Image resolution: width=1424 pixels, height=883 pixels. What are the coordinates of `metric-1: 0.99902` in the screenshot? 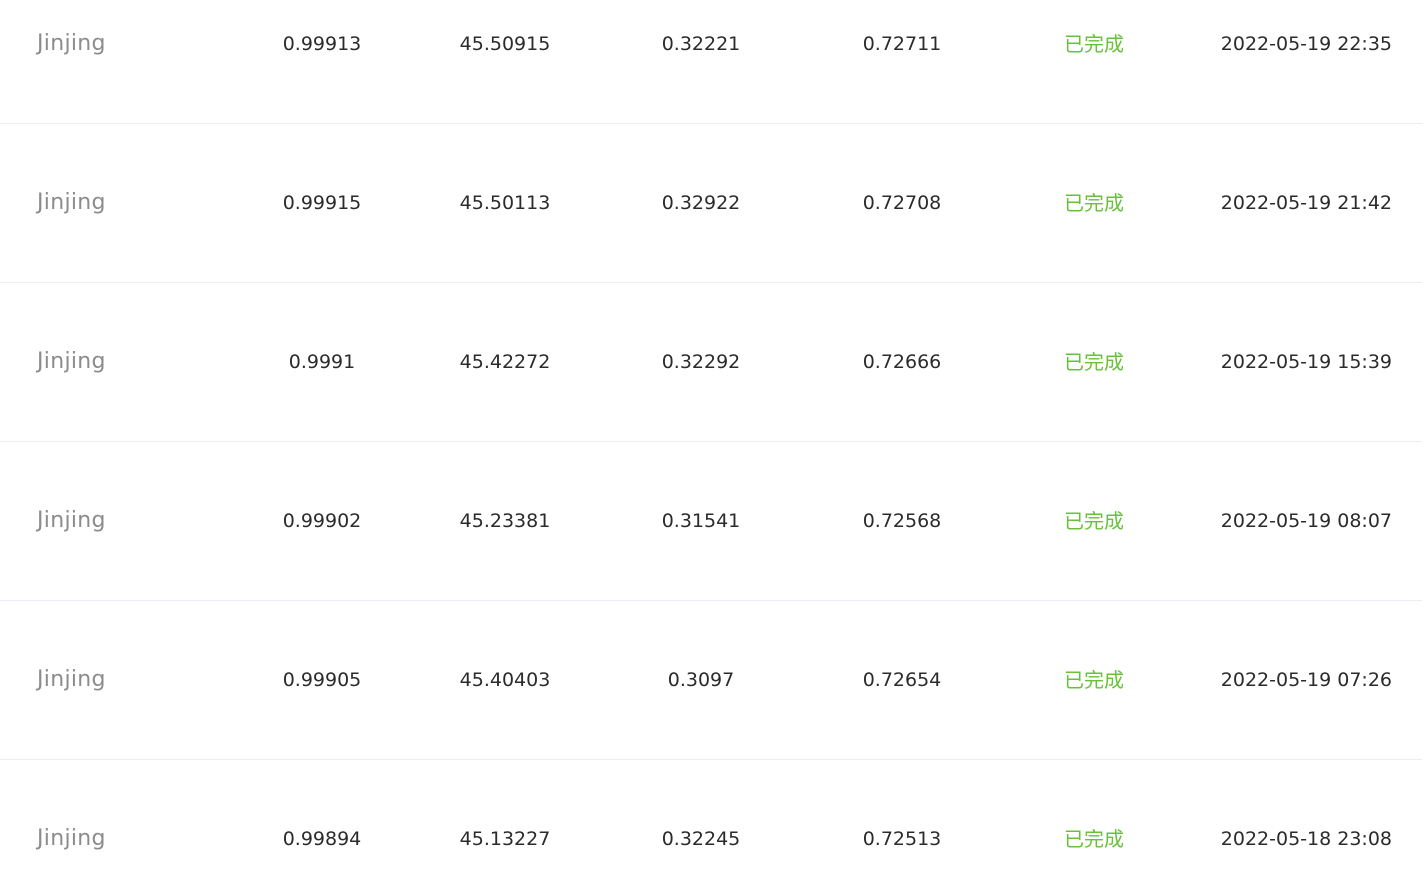 It's located at (322, 521).